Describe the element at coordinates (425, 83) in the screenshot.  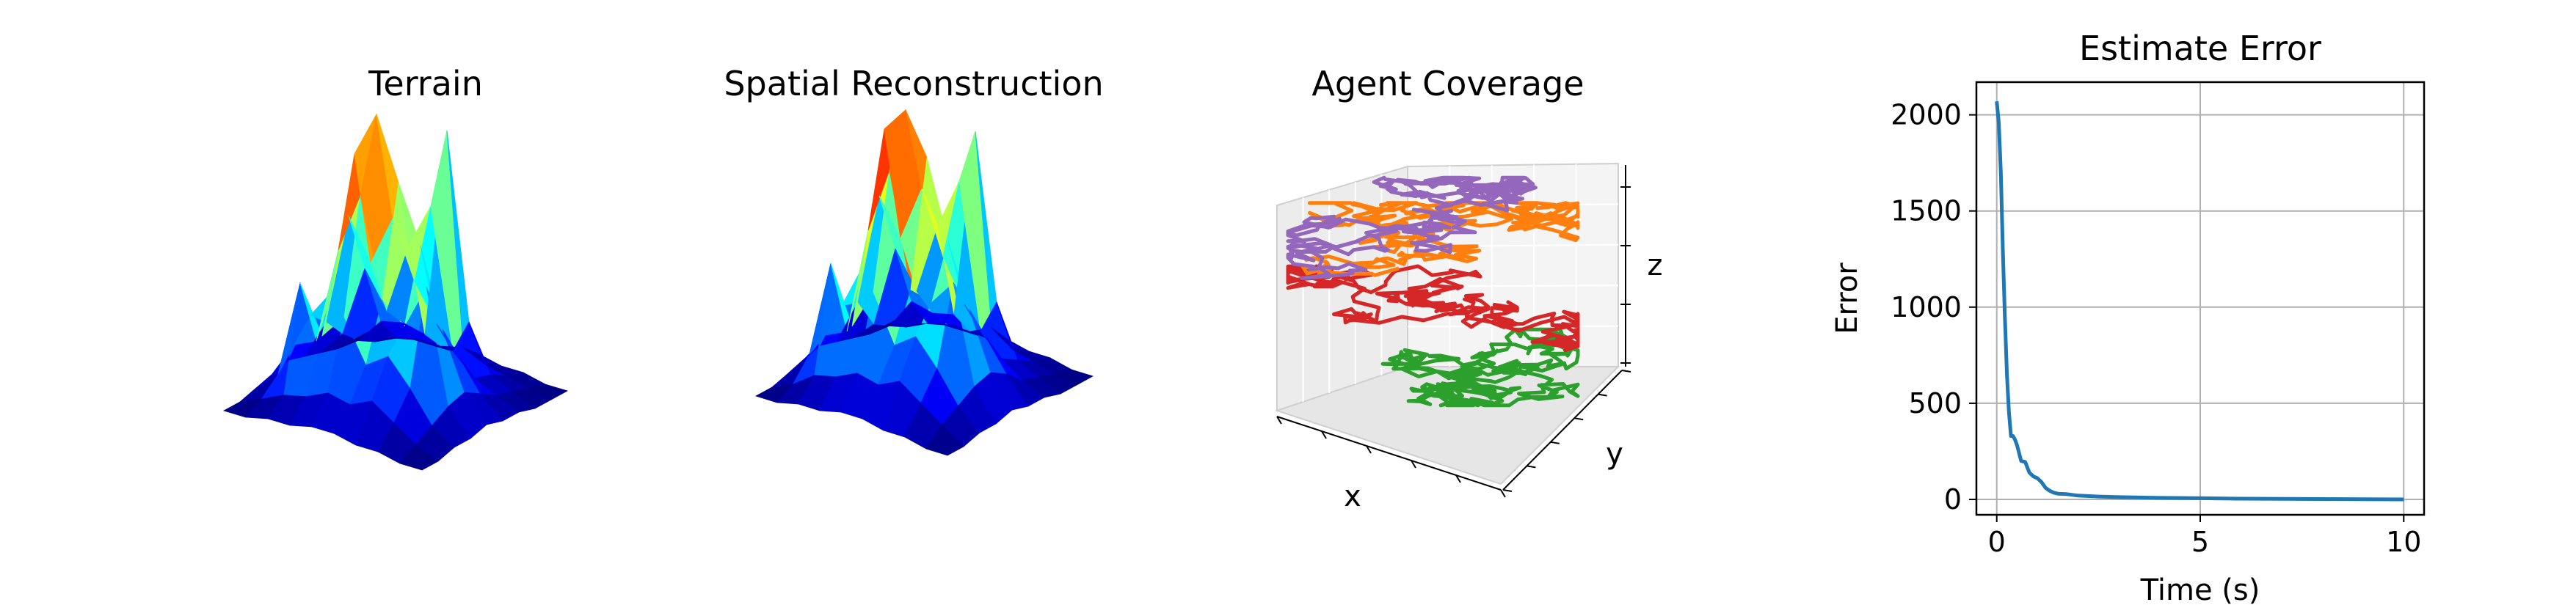
I see `terrain-title: Terrain` at that location.